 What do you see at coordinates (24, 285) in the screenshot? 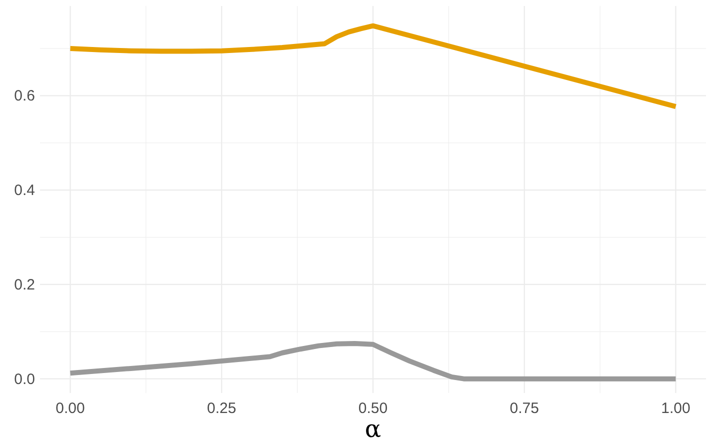
I see `y-tick-label: 0.2` at bounding box center [24, 285].